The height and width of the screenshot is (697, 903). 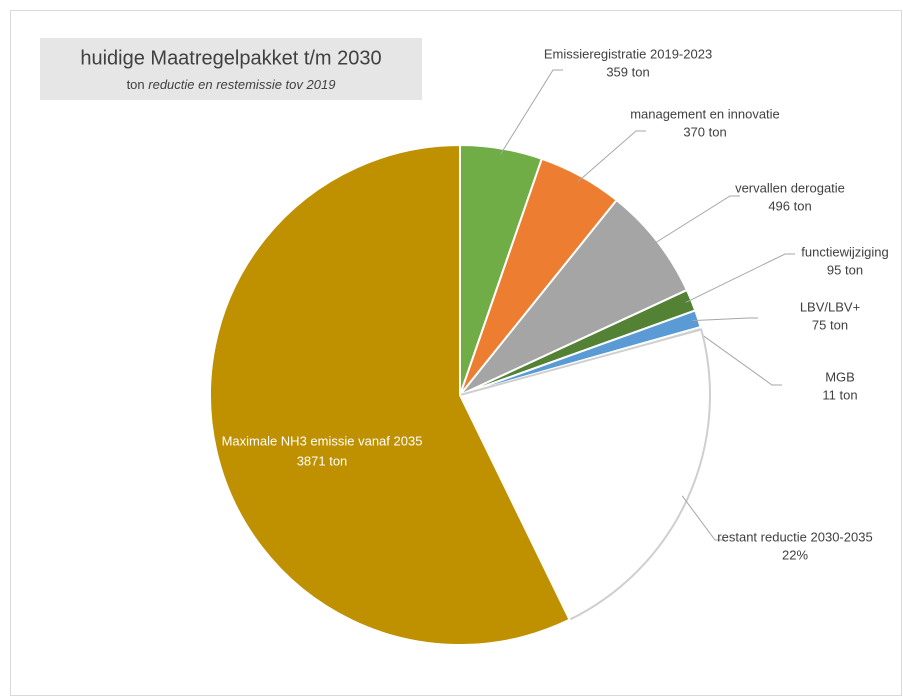 I want to click on subtitle-text: reductie en restemissie tov 2019, so click(x=241, y=84).